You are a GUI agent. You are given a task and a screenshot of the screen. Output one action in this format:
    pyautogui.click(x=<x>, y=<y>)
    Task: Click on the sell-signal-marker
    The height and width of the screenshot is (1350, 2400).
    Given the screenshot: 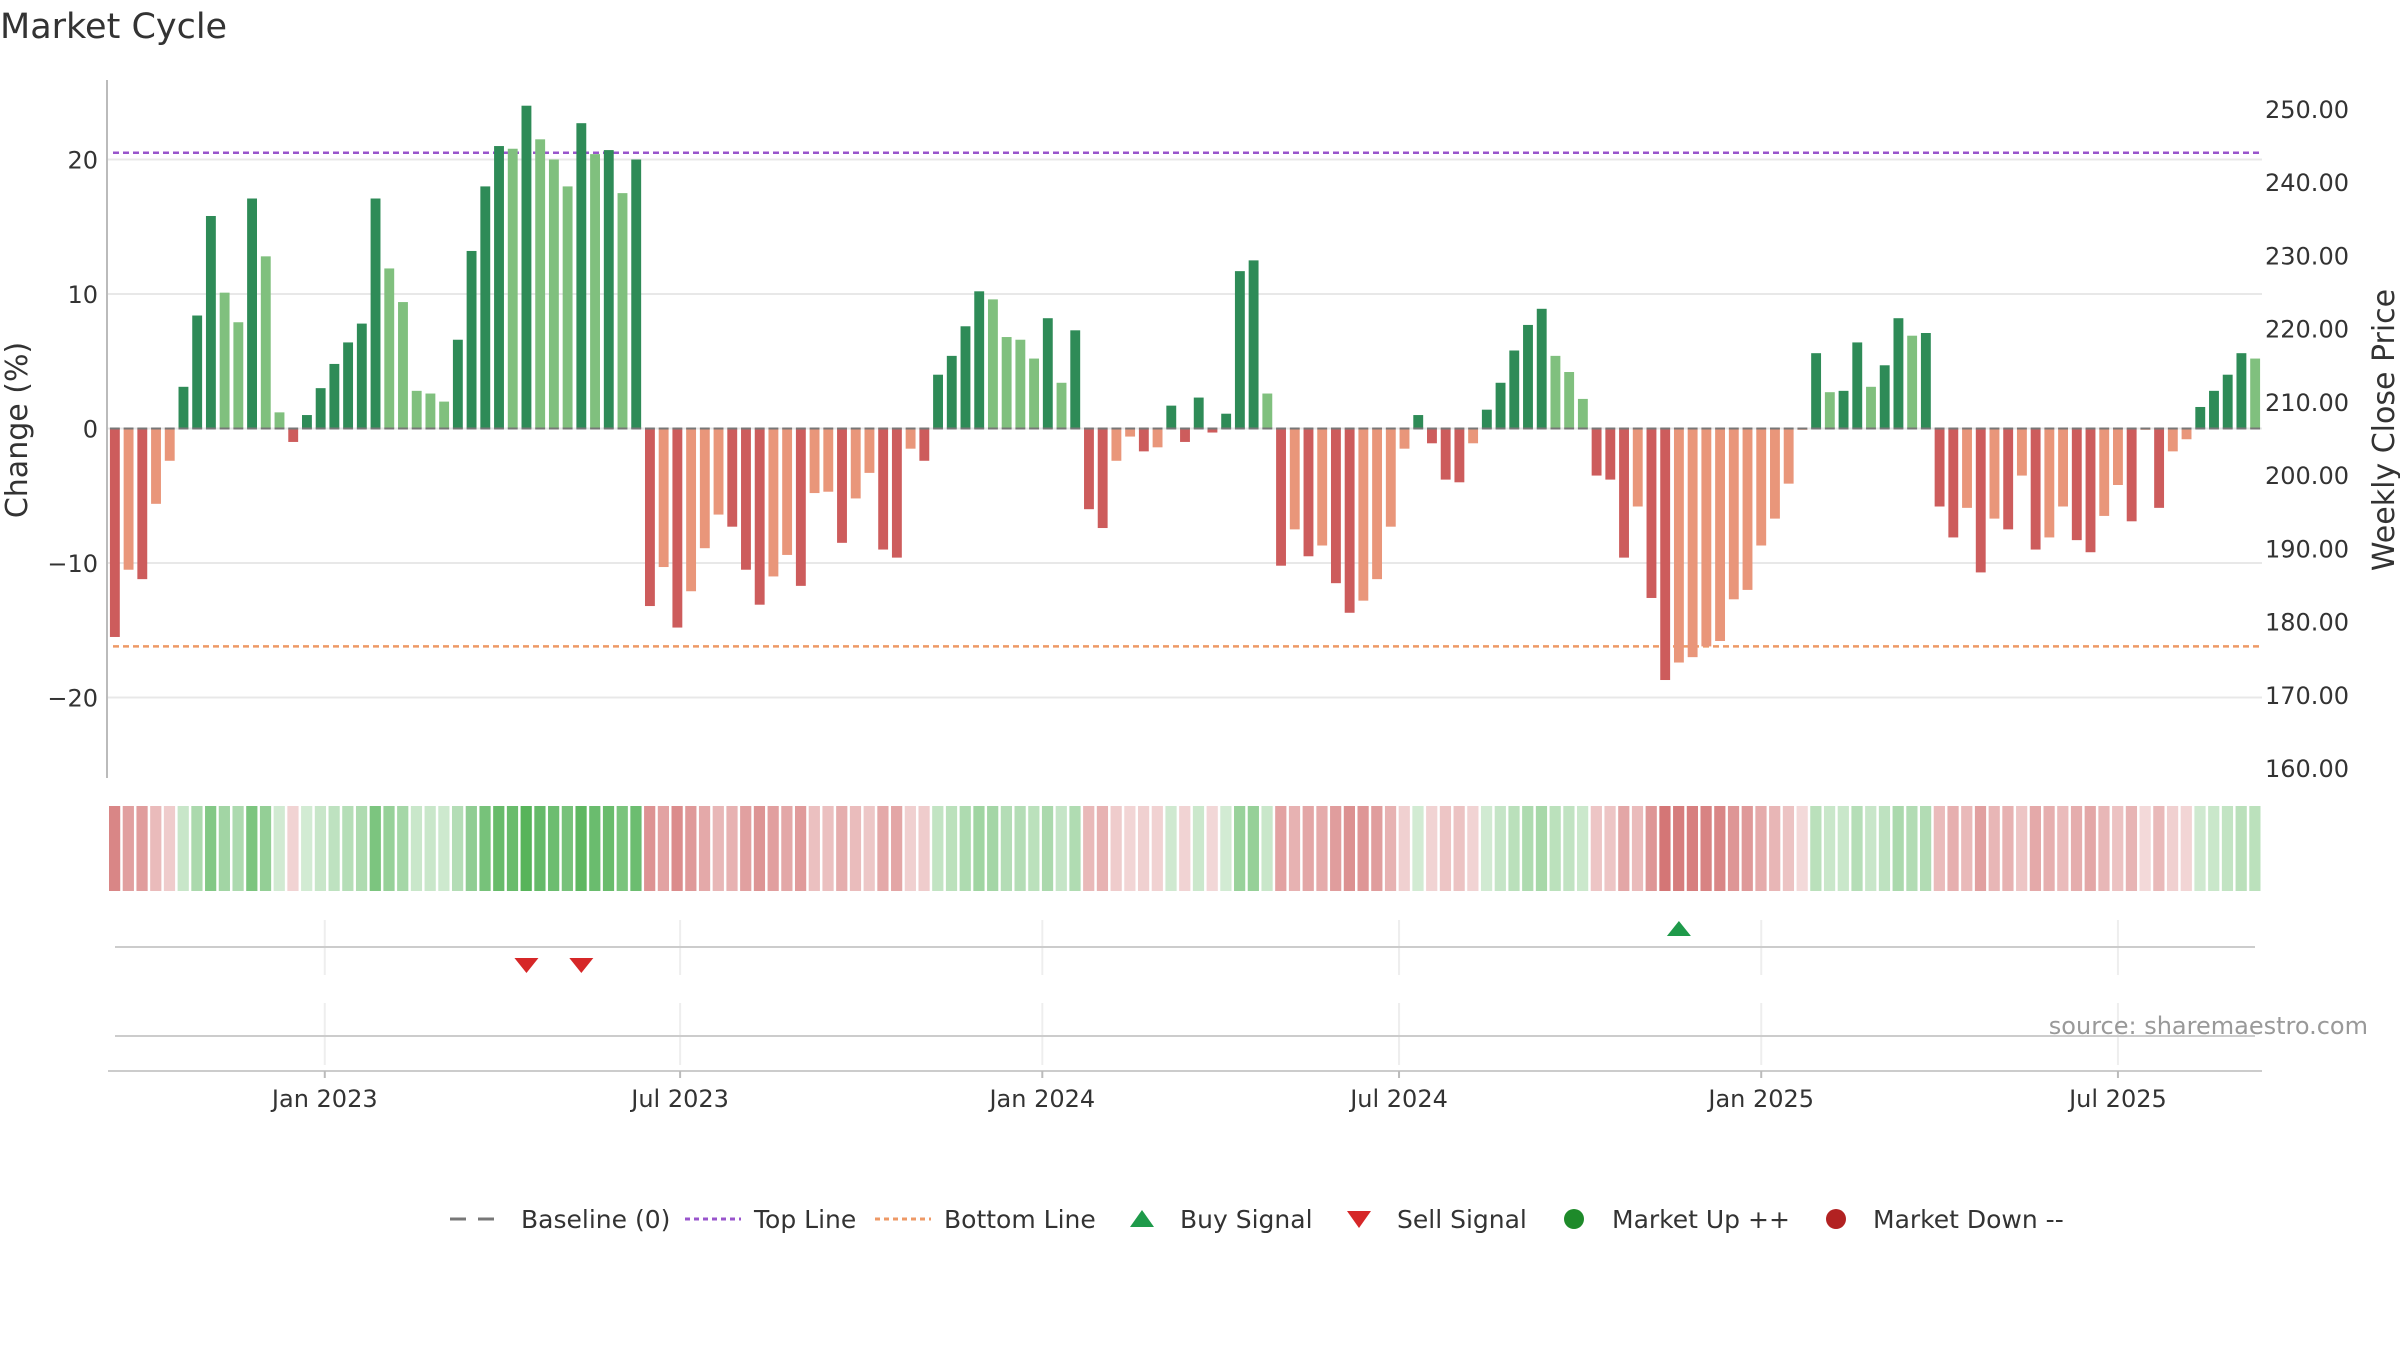 What is the action you would take?
    pyautogui.click(x=581, y=965)
    